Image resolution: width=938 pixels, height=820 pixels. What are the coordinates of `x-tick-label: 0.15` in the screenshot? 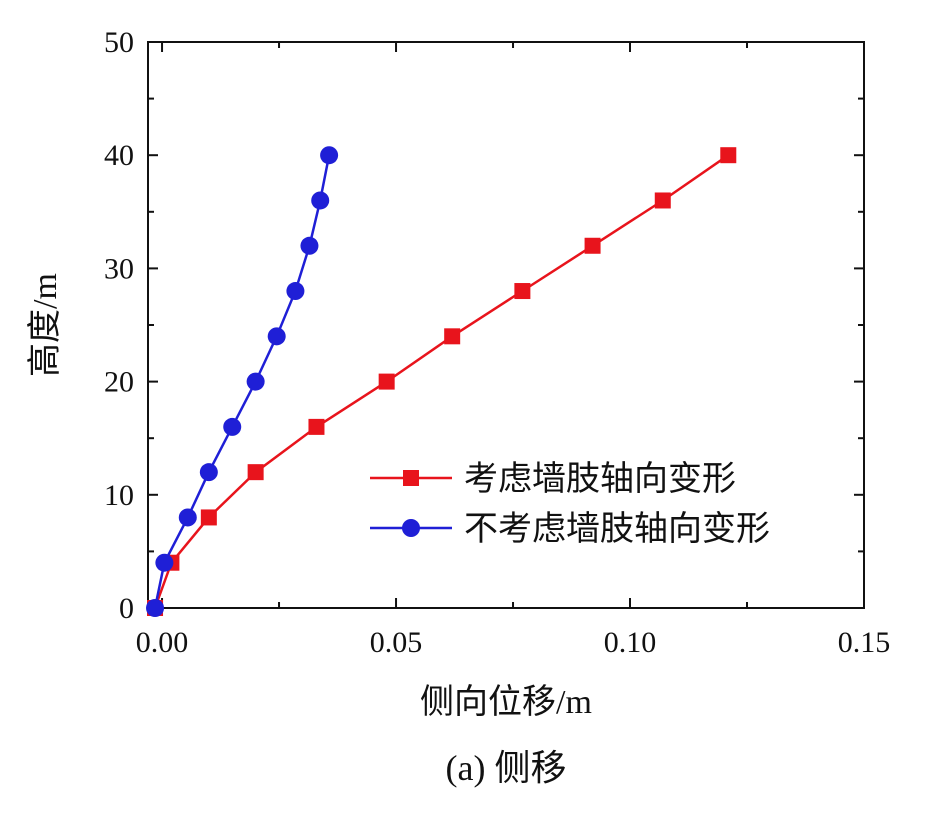 It's located at (864, 642).